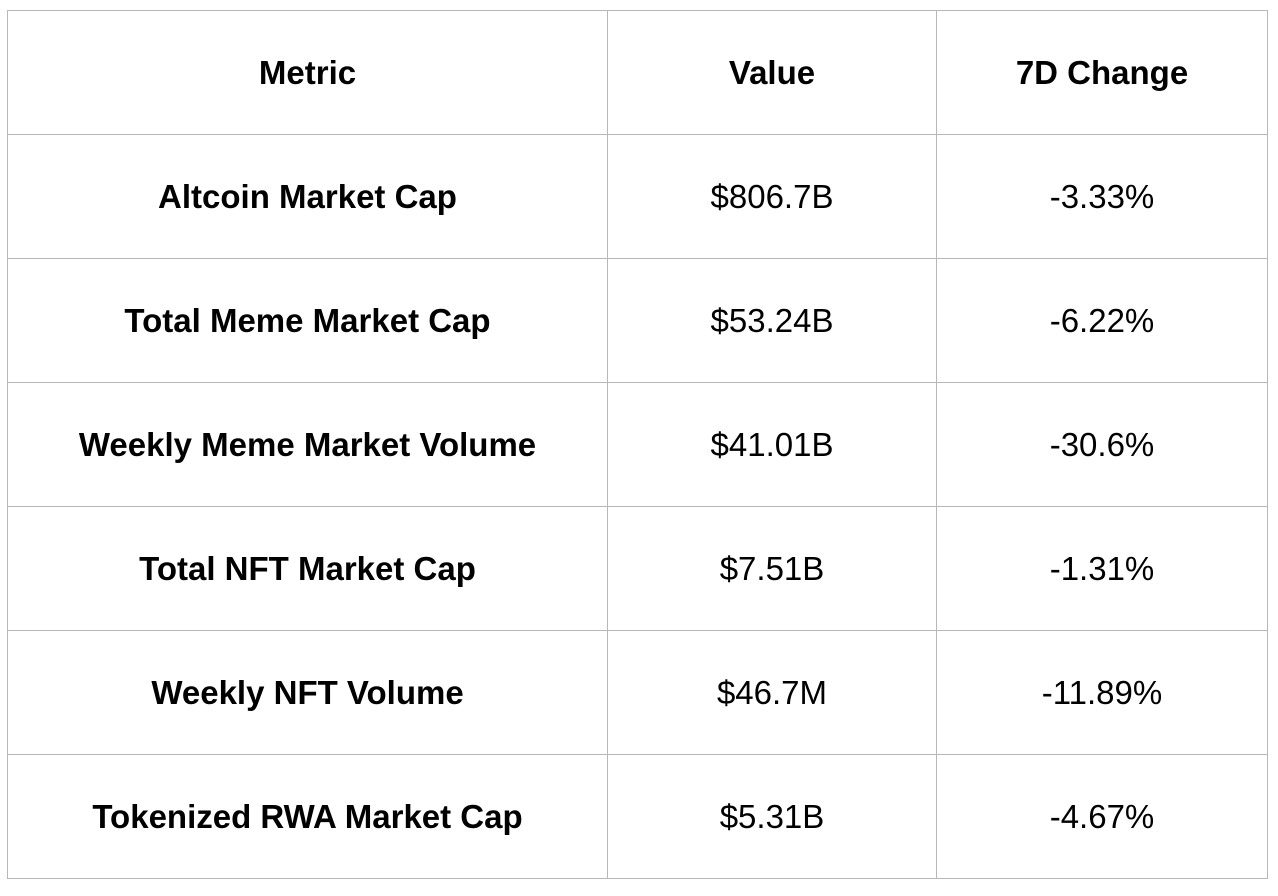  What do you see at coordinates (772, 568) in the screenshot?
I see `value-cell: $7.51B` at bounding box center [772, 568].